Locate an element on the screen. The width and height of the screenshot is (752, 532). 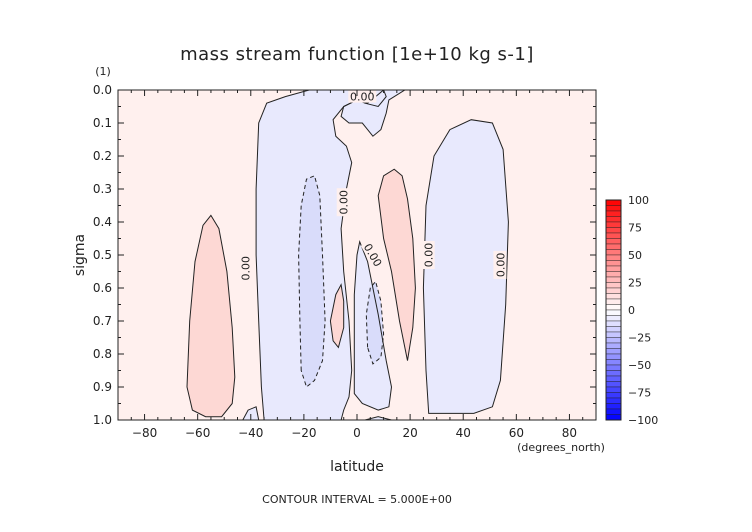
contour-interval-footer: CONTOUR INTERVAL = 5.000E+00 is located at coordinates (357, 499).